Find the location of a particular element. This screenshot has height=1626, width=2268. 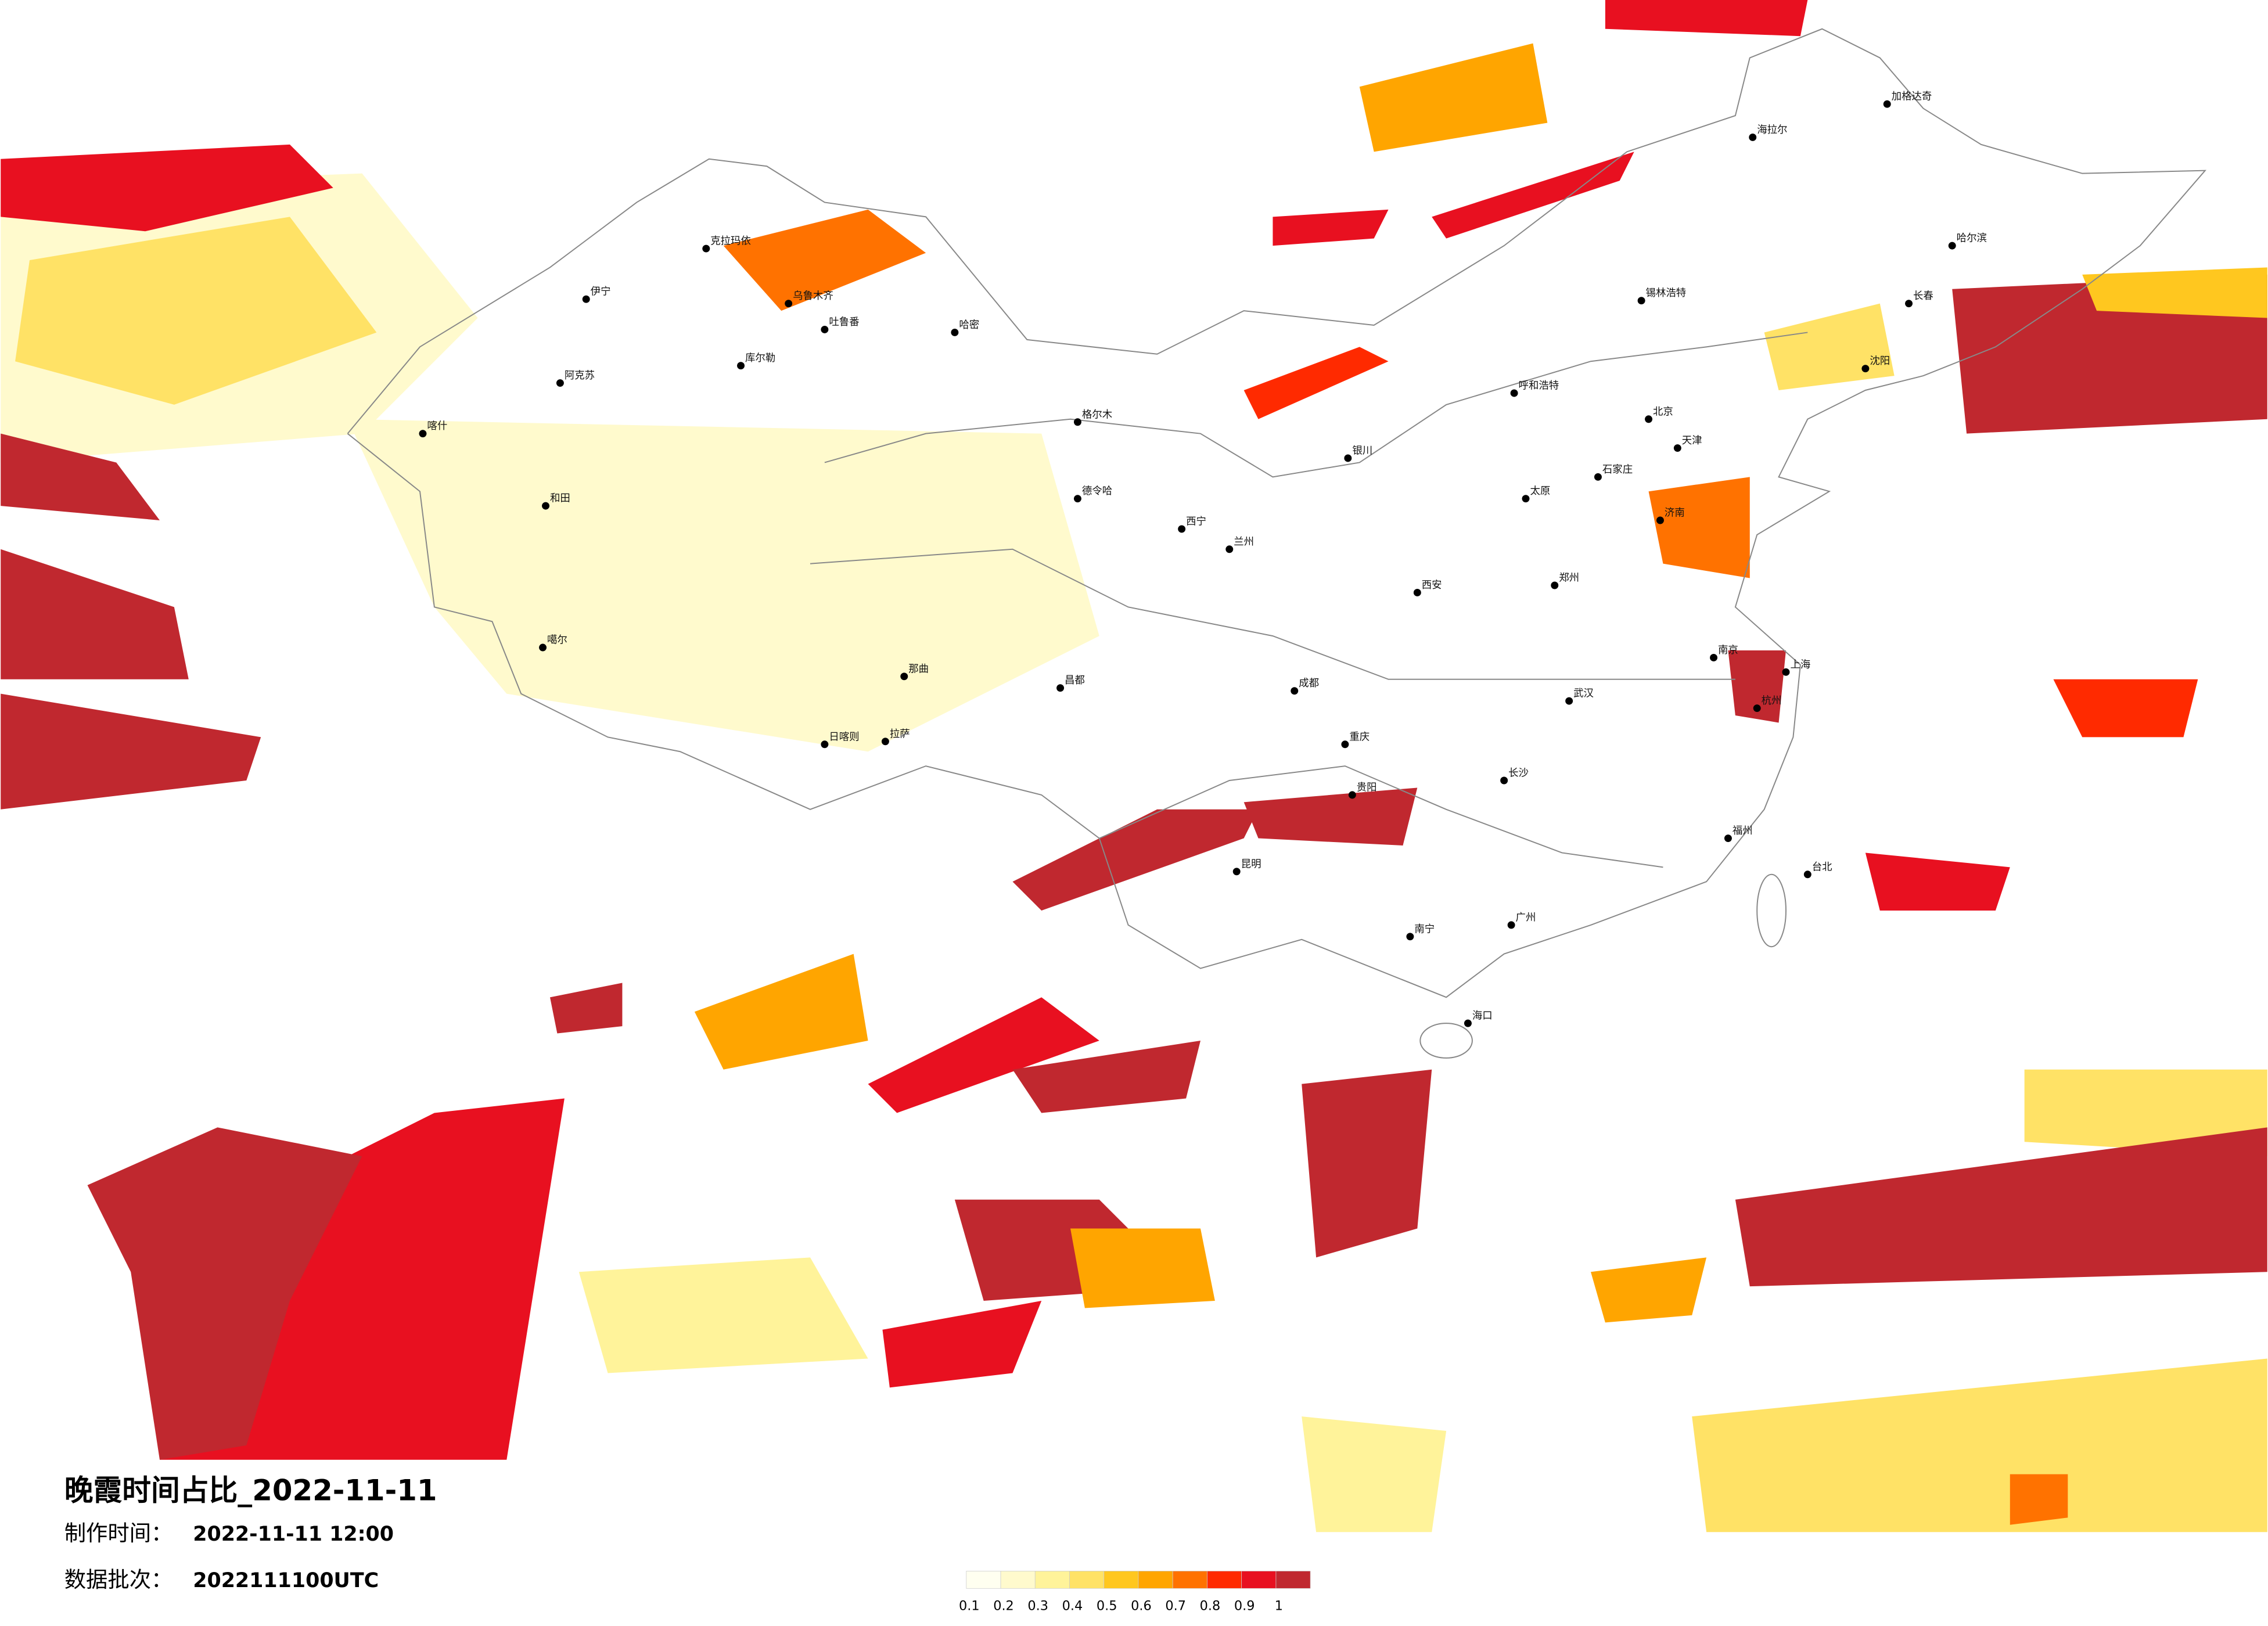

city-label: 加格达奇 is located at coordinates (1912, 97).